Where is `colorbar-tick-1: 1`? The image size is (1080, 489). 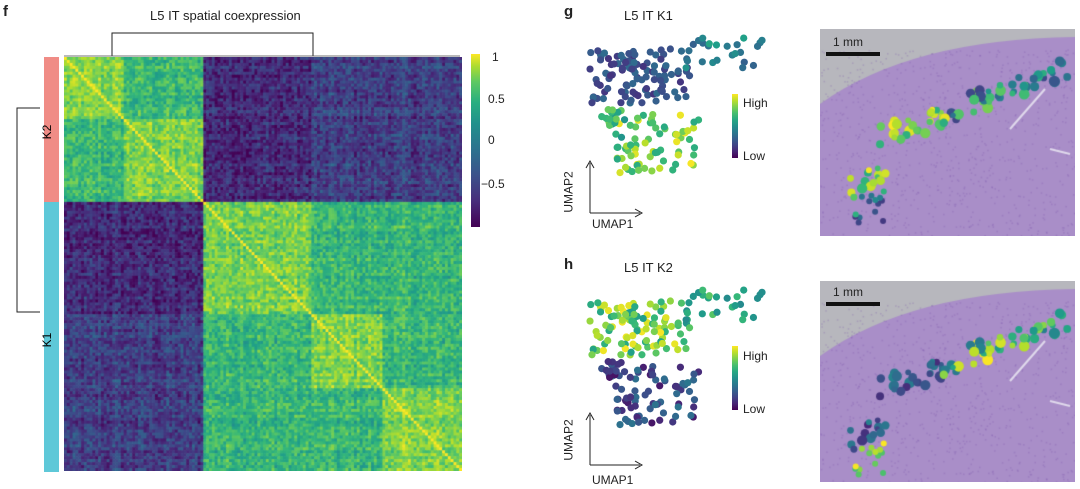
colorbar-tick-1: 1 is located at coordinates (495, 57).